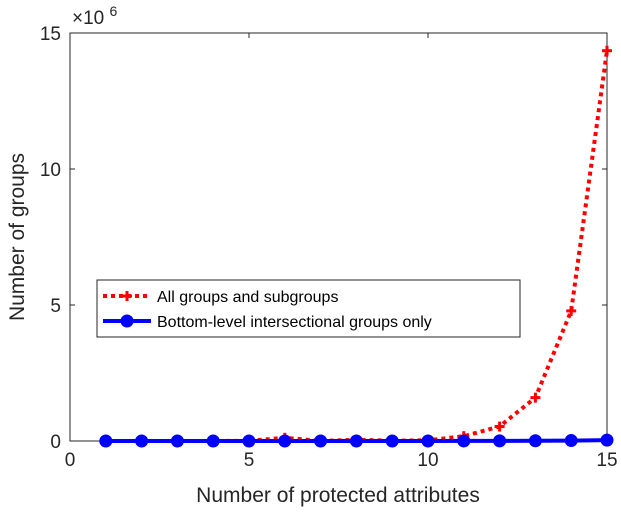  I want to click on legend-marker-all-groups, so click(127, 296).